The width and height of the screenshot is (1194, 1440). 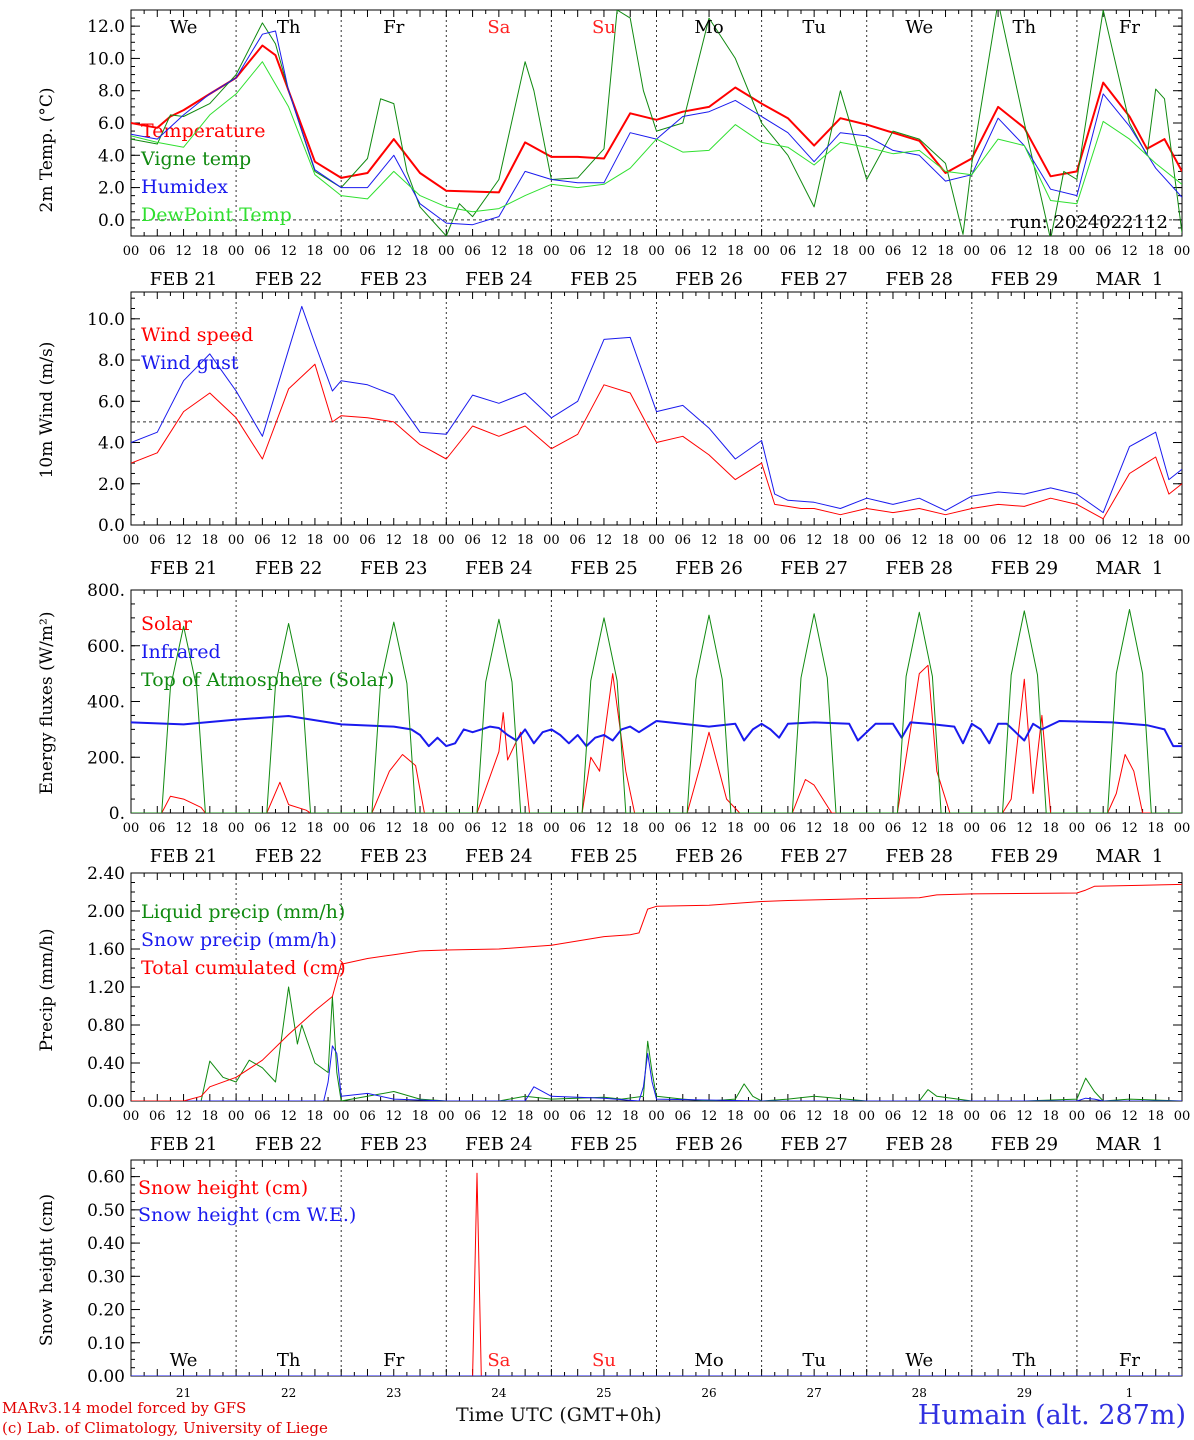 What do you see at coordinates (106, 703) in the screenshot?
I see `y-tick-label: 400.` at bounding box center [106, 703].